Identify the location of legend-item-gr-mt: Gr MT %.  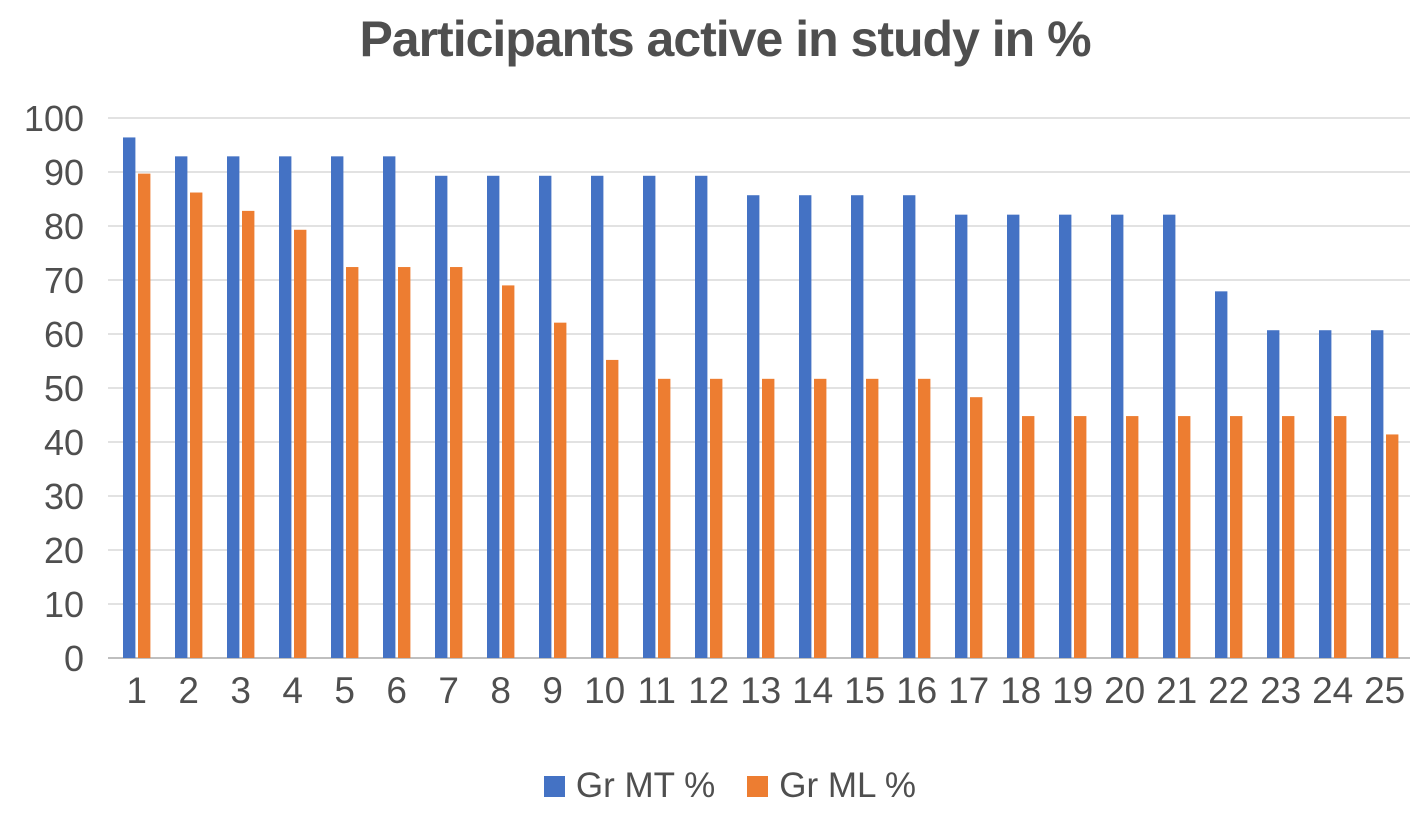
(629, 786).